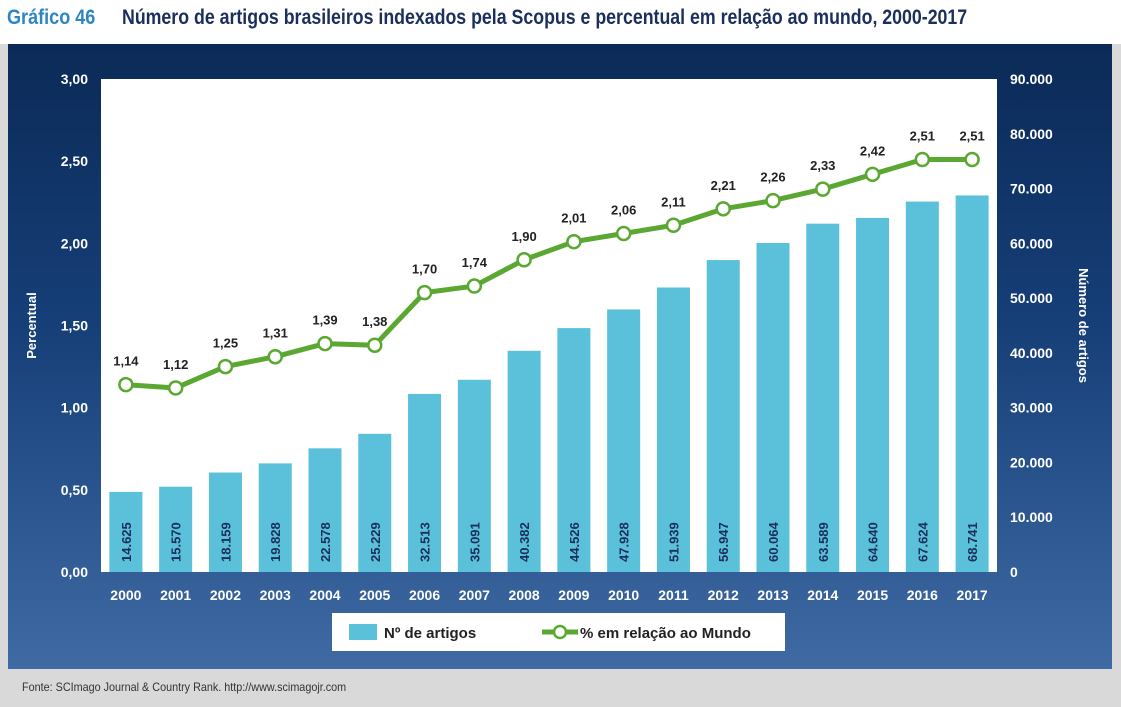  What do you see at coordinates (665, 633) in the screenshot?
I see `legend-label-line: % em relação ao Mundo` at bounding box center [665, 633].